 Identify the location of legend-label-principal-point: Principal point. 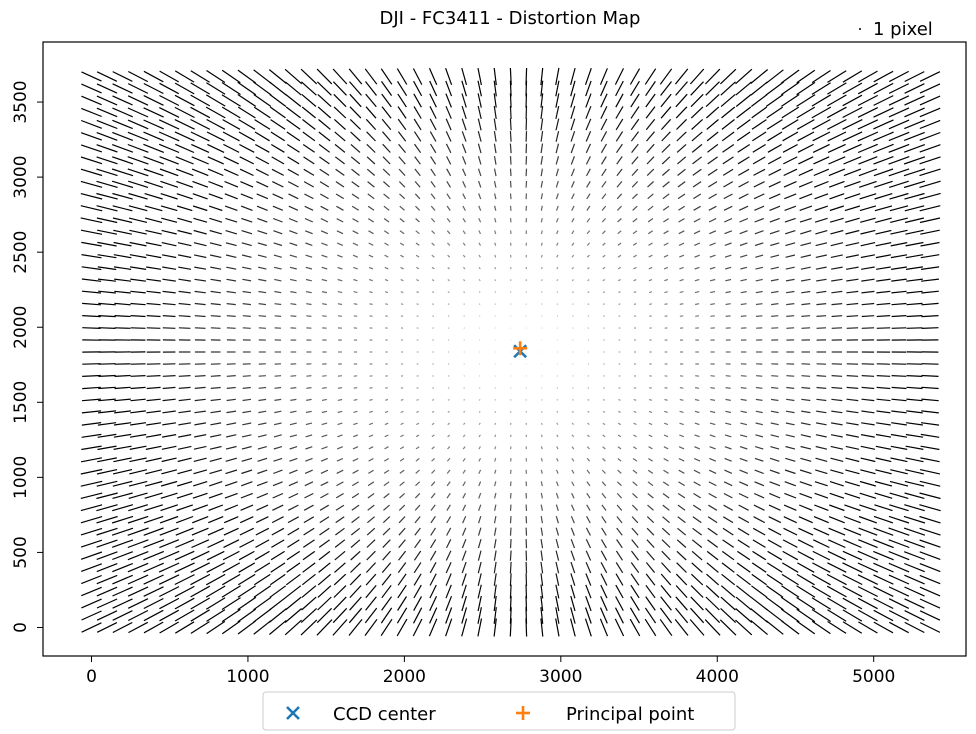
(630, 714).